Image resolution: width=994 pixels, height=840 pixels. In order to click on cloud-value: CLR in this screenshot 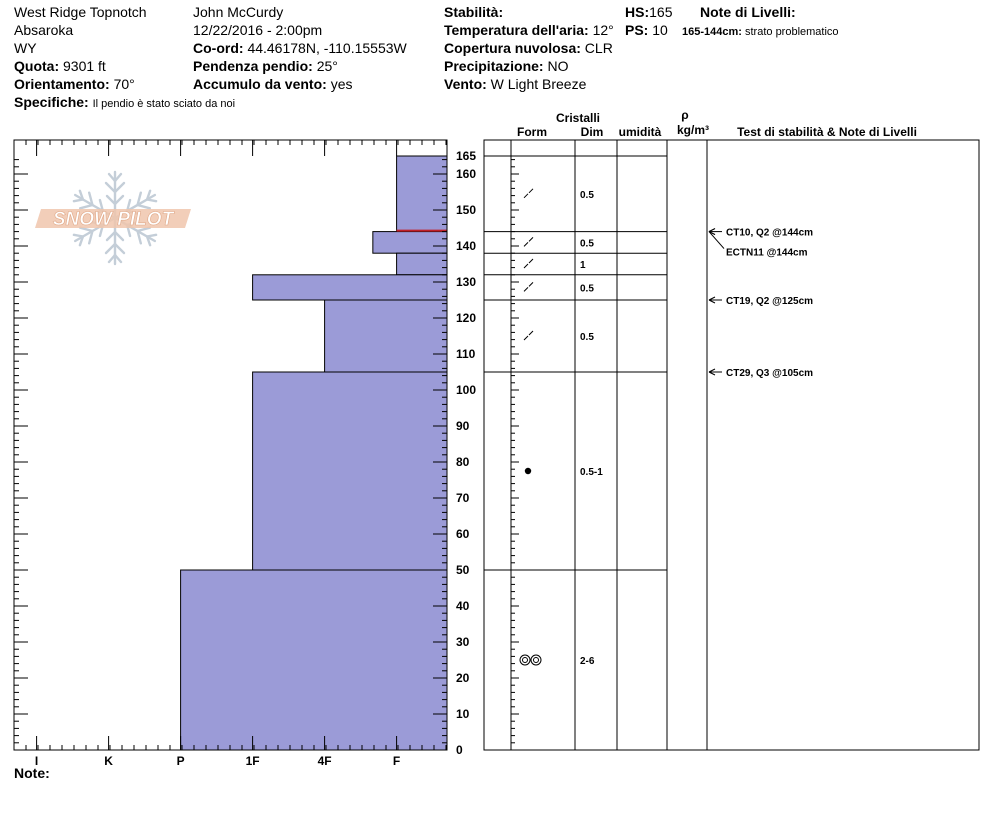, I will do `click(598, 48)`.